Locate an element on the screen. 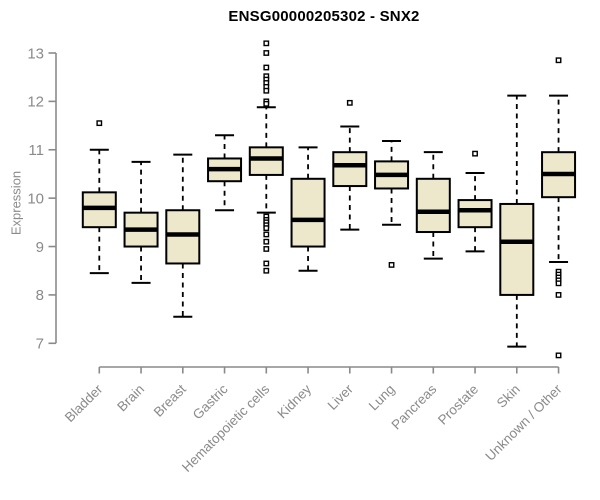 This screenshot has height=500, width=600. y-tick-label: 11 is located at coordinates (36, 150).